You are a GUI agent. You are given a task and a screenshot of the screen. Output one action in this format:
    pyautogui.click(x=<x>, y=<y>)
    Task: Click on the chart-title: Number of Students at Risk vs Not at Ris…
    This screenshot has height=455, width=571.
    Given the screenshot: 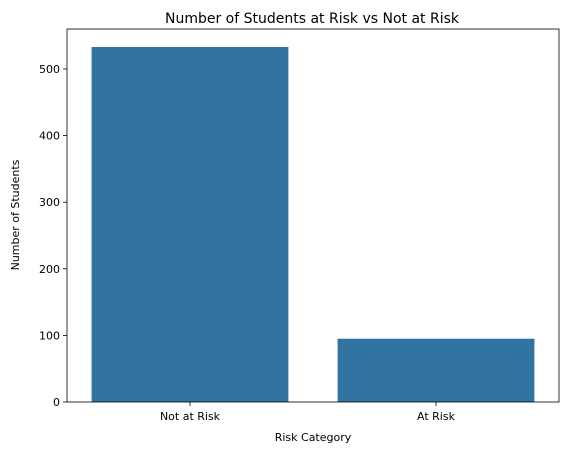 What is the action you would take?
    pyautogui.click(x=312, y=19)
    